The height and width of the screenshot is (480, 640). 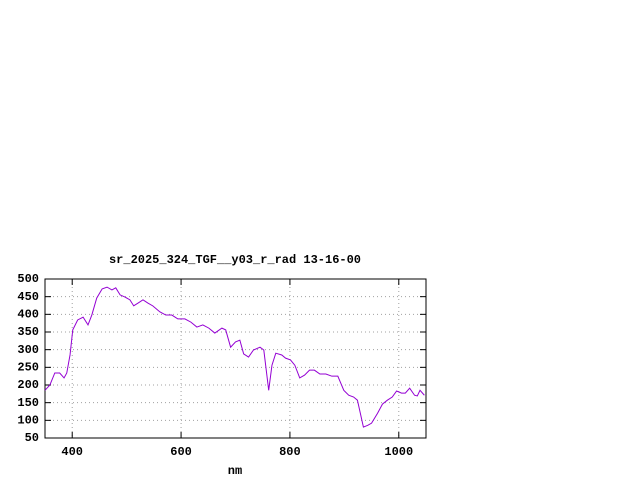 I want to click on chart-title: sr_2025_324_TGF__y03_r_rad 13-16-00, so click(x=235, y=260).